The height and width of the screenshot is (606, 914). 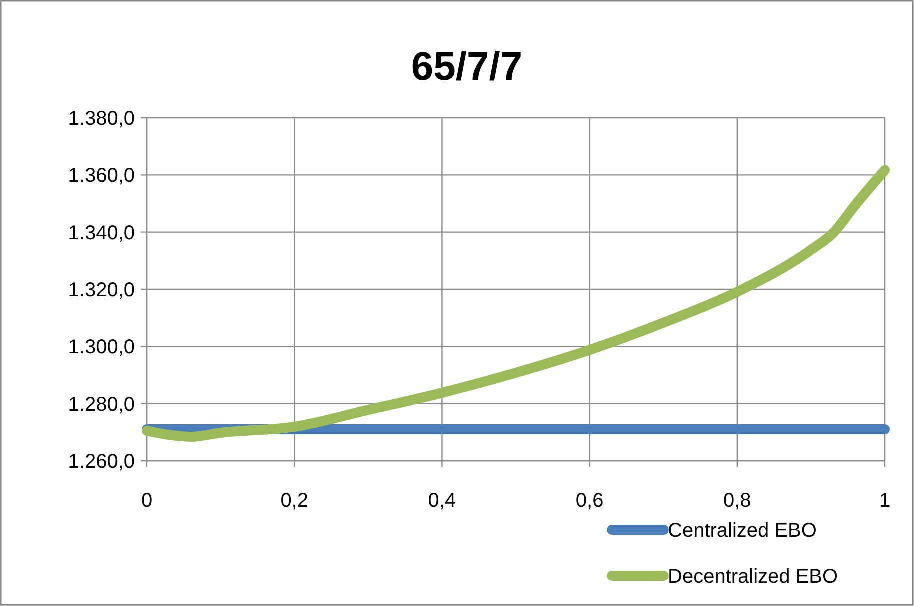 What do you see at coordinates (101, 347) in the screenshot?
I see `y-tick-label: 1.300,0` at bounding box center [101, 347].